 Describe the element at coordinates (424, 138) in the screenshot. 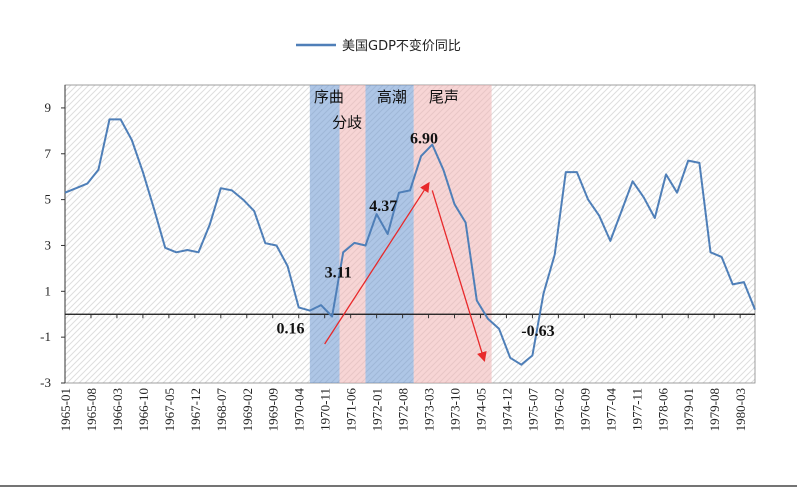

I see `value-annotation: 6.90` at that location.